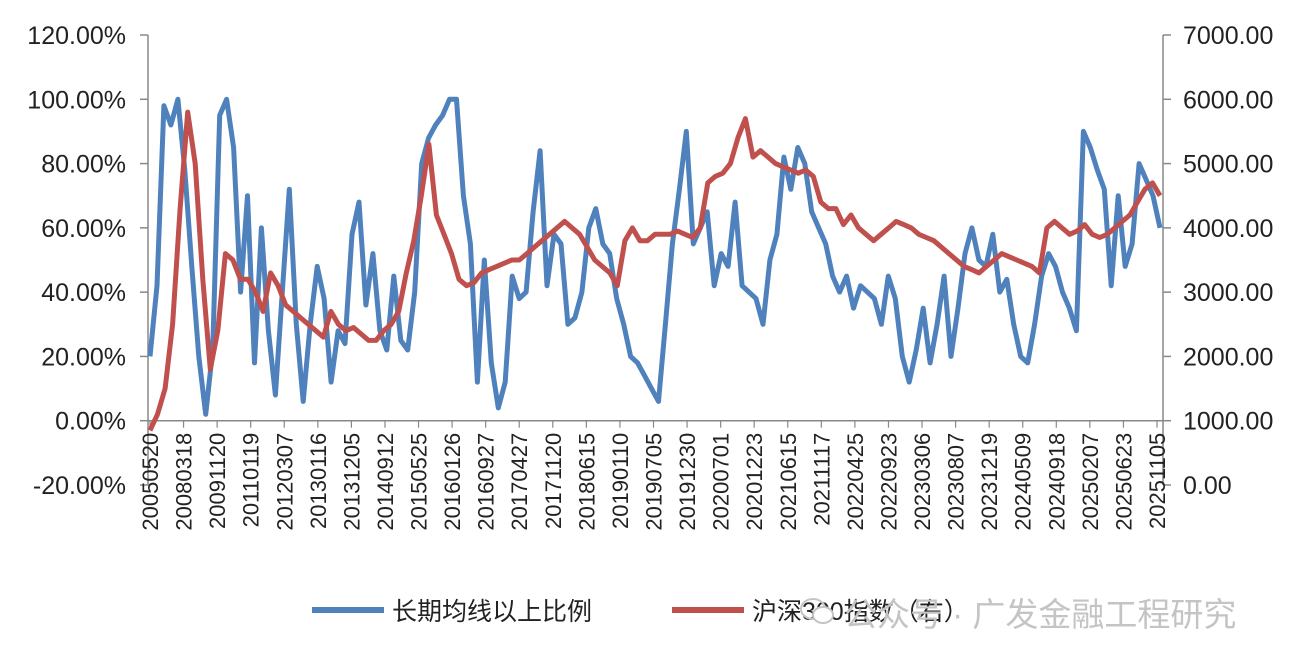  I want to click on left-tick-label: 80.00%, so click(83, 165).